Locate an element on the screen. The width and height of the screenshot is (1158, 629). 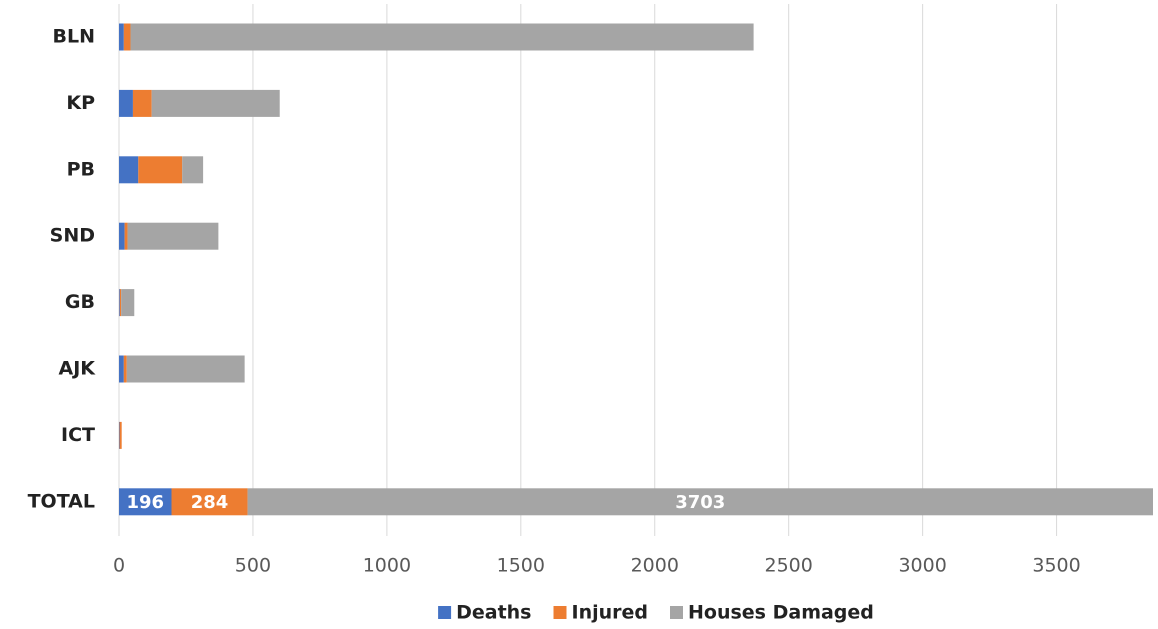
x-tick-label: 2500 is located at coordinates (789, 566).